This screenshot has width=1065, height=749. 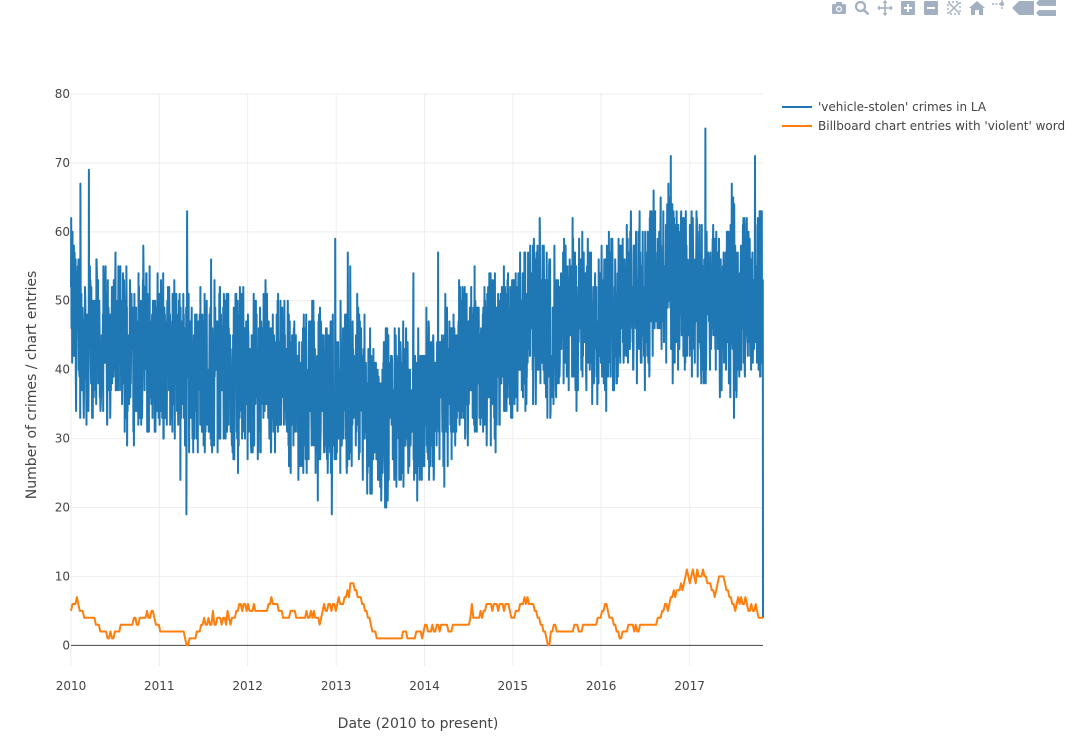 What do you see at coordinates (513, 686) in the screenshot?
I see `x-tick-label: 2015` at bounding box center [513, 686].